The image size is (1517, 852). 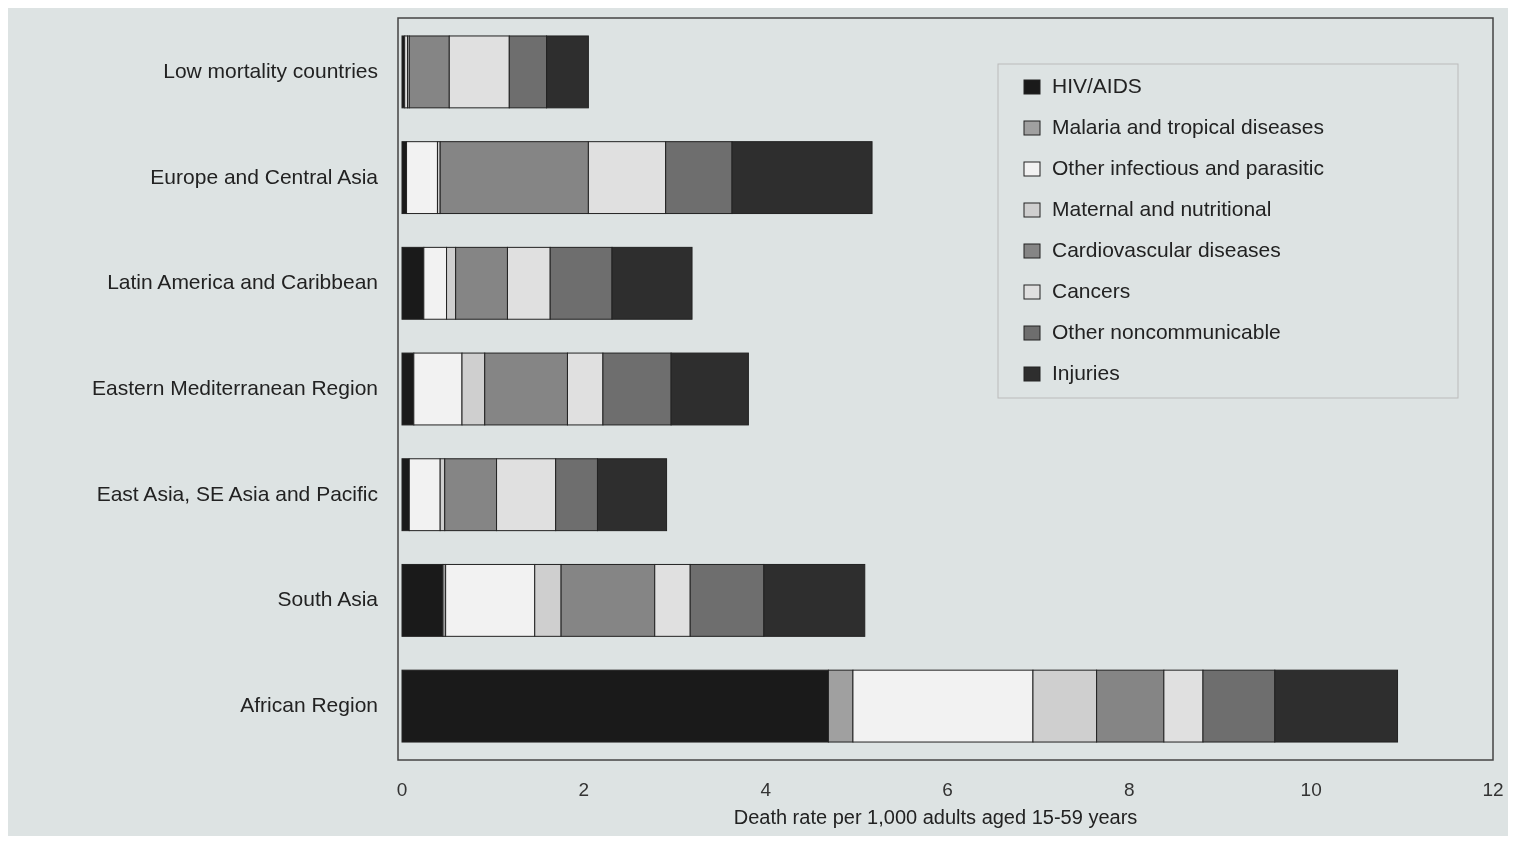 What do you see at coordinates (1097, 85) in the screenshot?
I see `legend-label: HIV/AIDS` at bounding box center [1097, 85].